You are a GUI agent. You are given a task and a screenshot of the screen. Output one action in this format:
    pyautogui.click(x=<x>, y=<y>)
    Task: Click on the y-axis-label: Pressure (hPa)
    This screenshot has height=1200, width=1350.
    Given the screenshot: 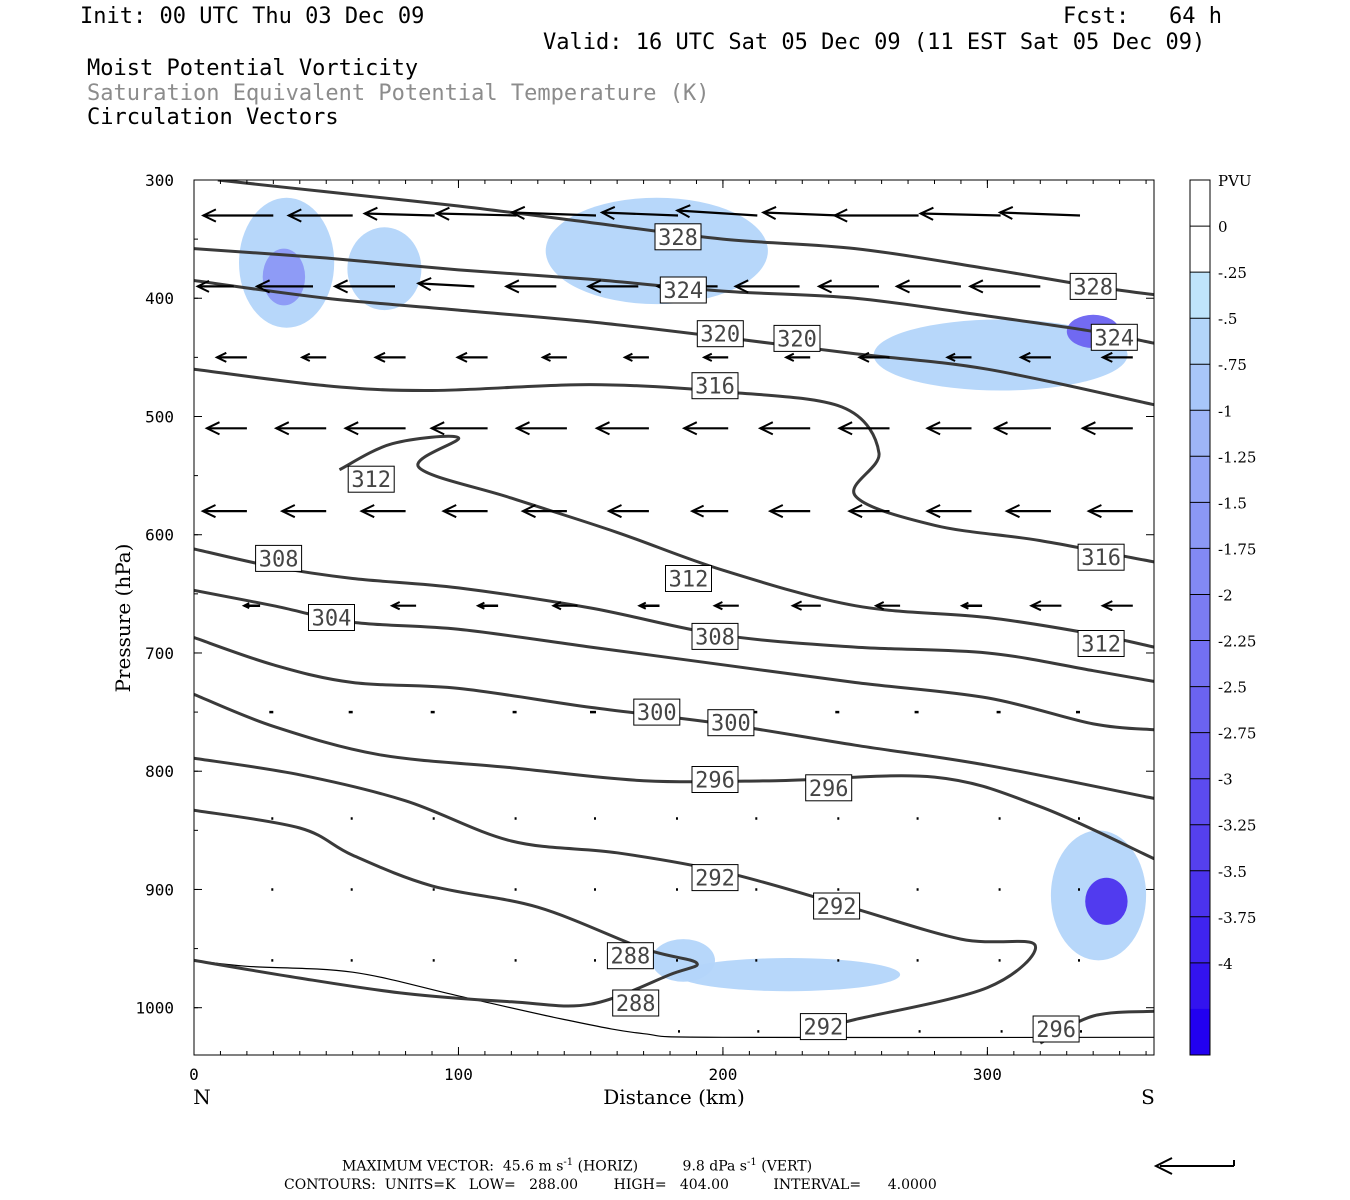 What is the action you would take?
    pyautogui.click(x=123, y=618)
    